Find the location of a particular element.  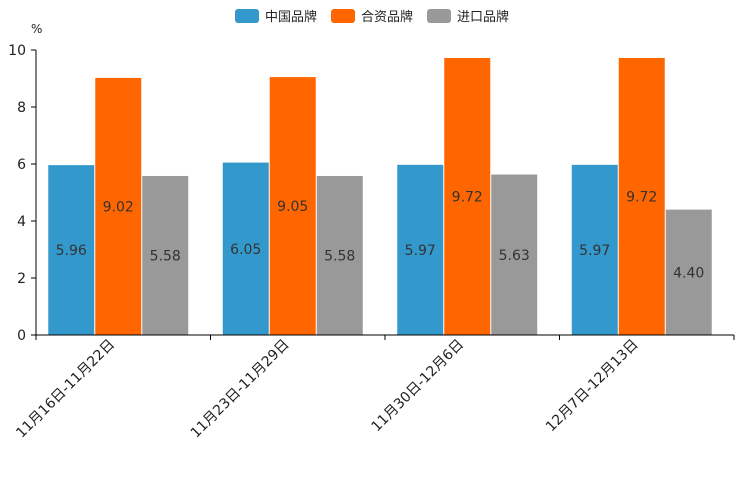

y-tick-label: 6 is located at coordinates (21, 165).